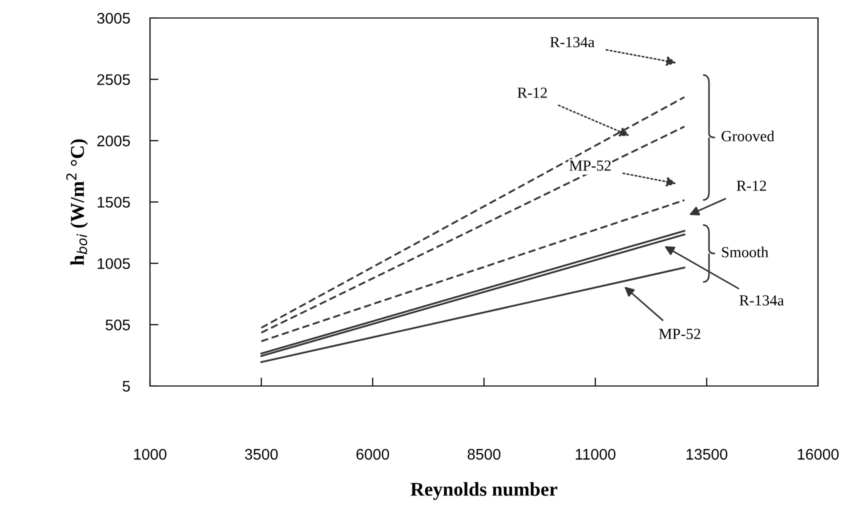 Image resolution: width=845 pixels, height=526 pixels. I want to click on x-tick-label: 16000, so click(818, 454).